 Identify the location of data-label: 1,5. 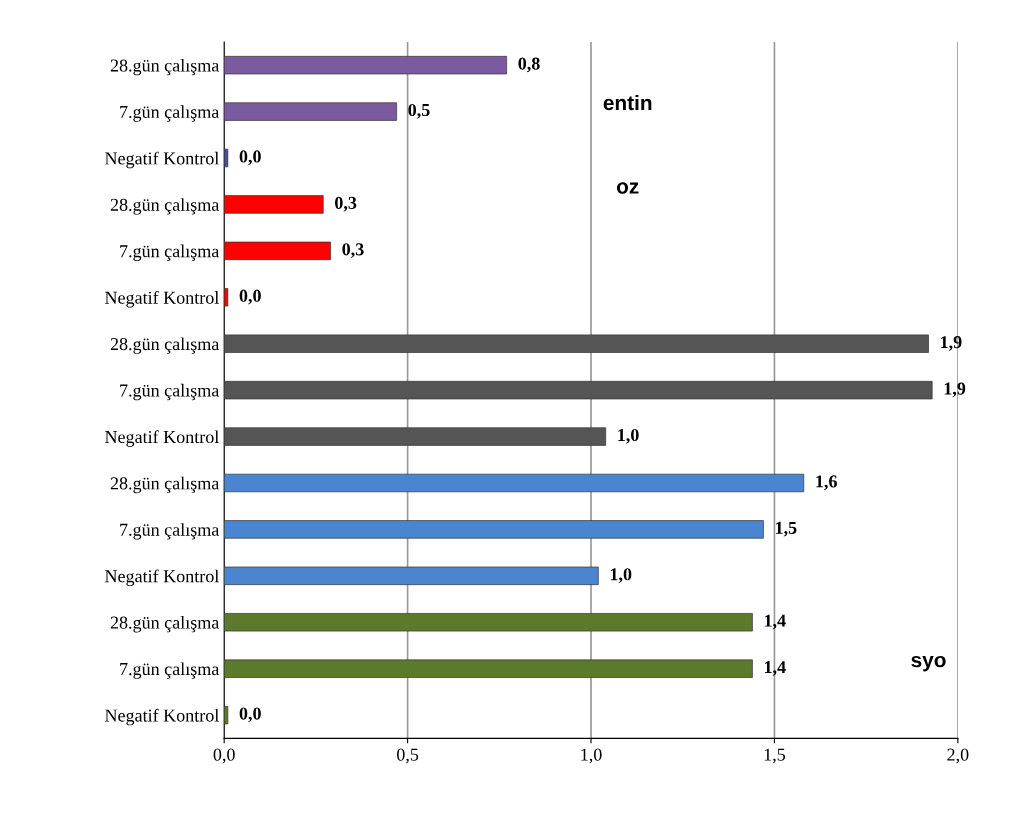
(786, 529).